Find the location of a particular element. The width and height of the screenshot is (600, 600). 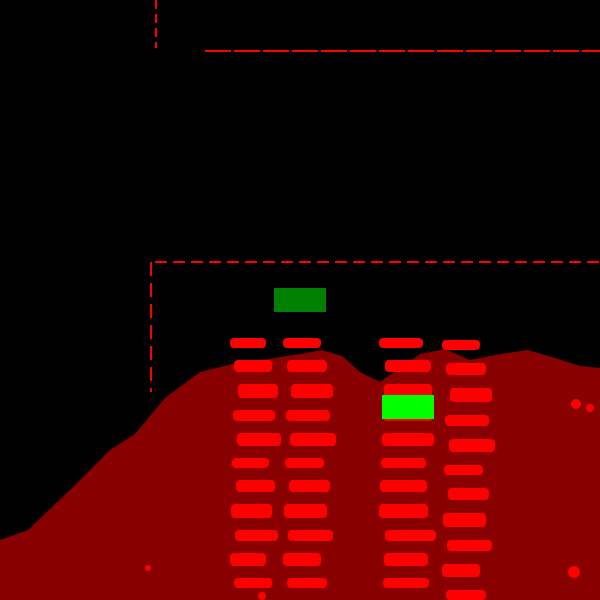

column-center-left is located at coordinates (309, 463).